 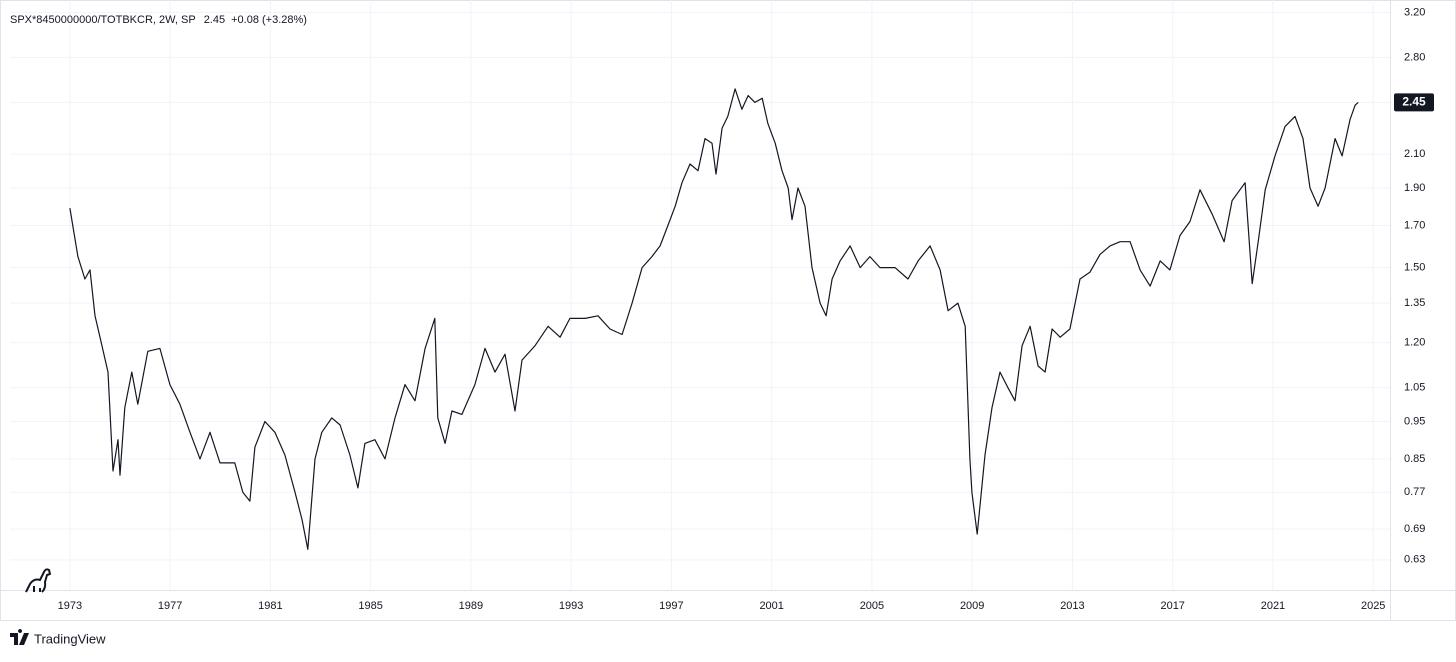 What do you see at coordinates (1172, 606) in the screenshot?
I see `x-tick-label: 2017` at bounding box center [1172, 606].